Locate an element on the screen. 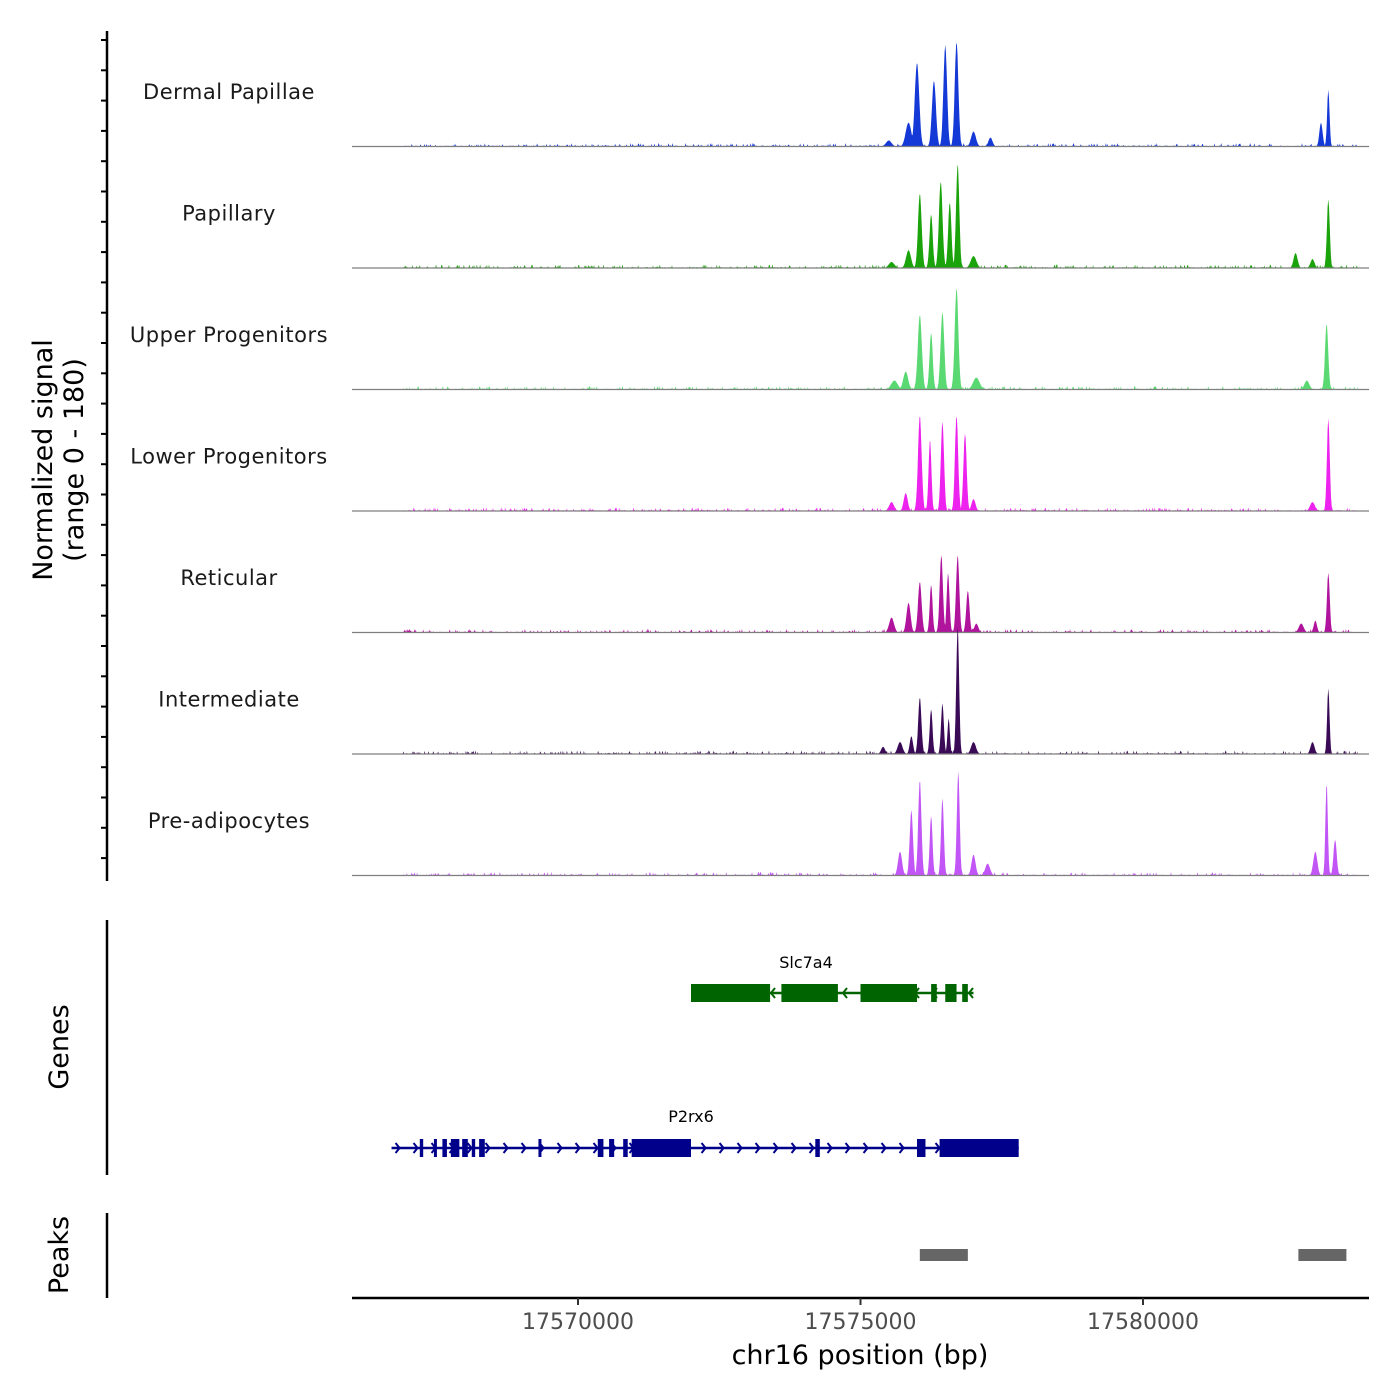 The image size is (1400, 1400). signal-y-ticks is located at coordinates (104, 449).